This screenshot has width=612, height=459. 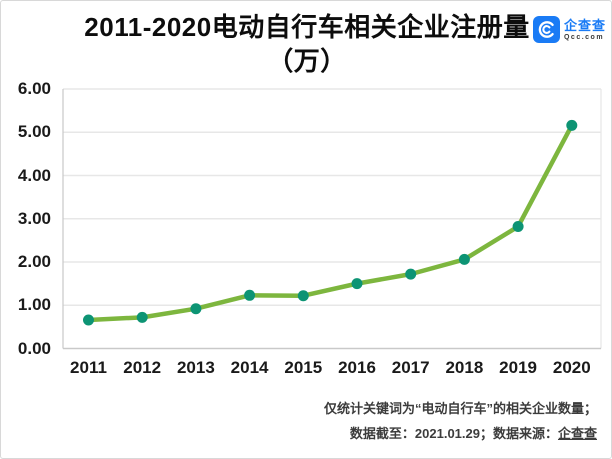 I want to click on x-tick-label: 2017, so click(x=410, y=367).